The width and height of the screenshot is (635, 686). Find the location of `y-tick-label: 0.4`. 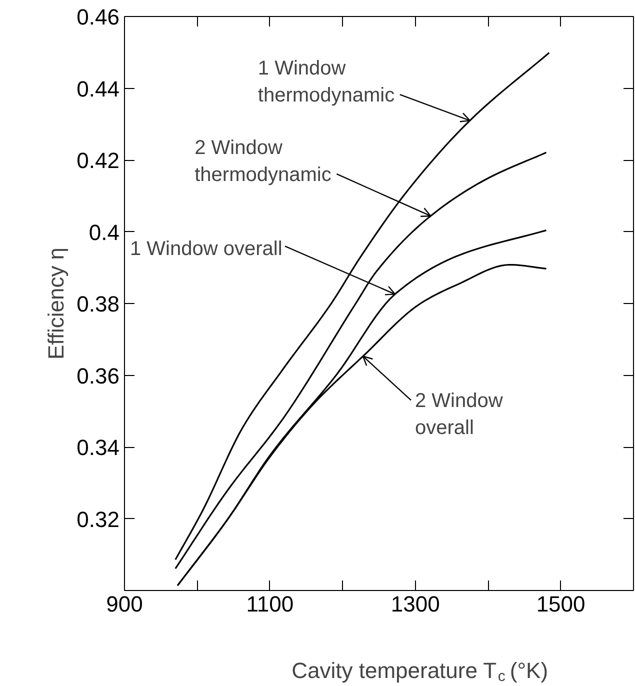

y-tick-label: 0.4 is located at coordinates (104, 232).